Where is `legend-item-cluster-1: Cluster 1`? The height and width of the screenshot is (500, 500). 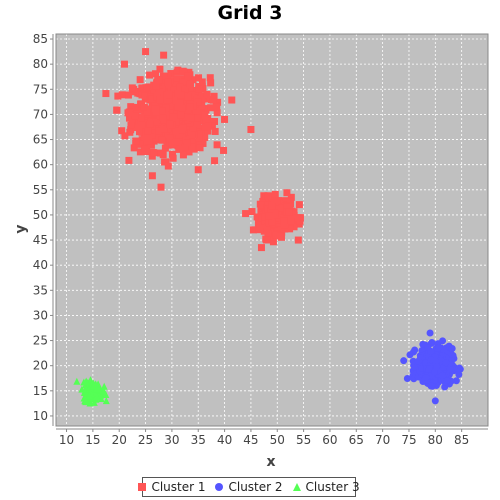 legend-item-cluster-1: Cluster 1 is located at coordinates (171, 487).